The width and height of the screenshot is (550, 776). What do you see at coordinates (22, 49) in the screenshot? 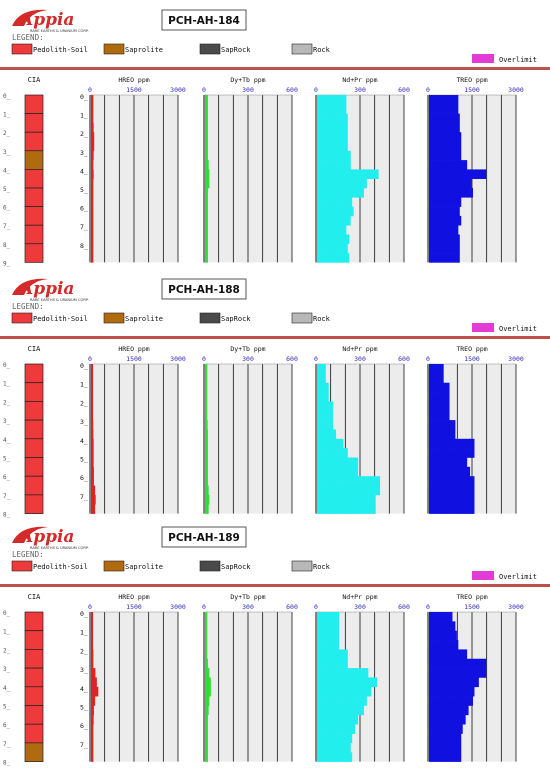
I see `legend-swatch-pedolith-soil` at bounding box center [22, 49].